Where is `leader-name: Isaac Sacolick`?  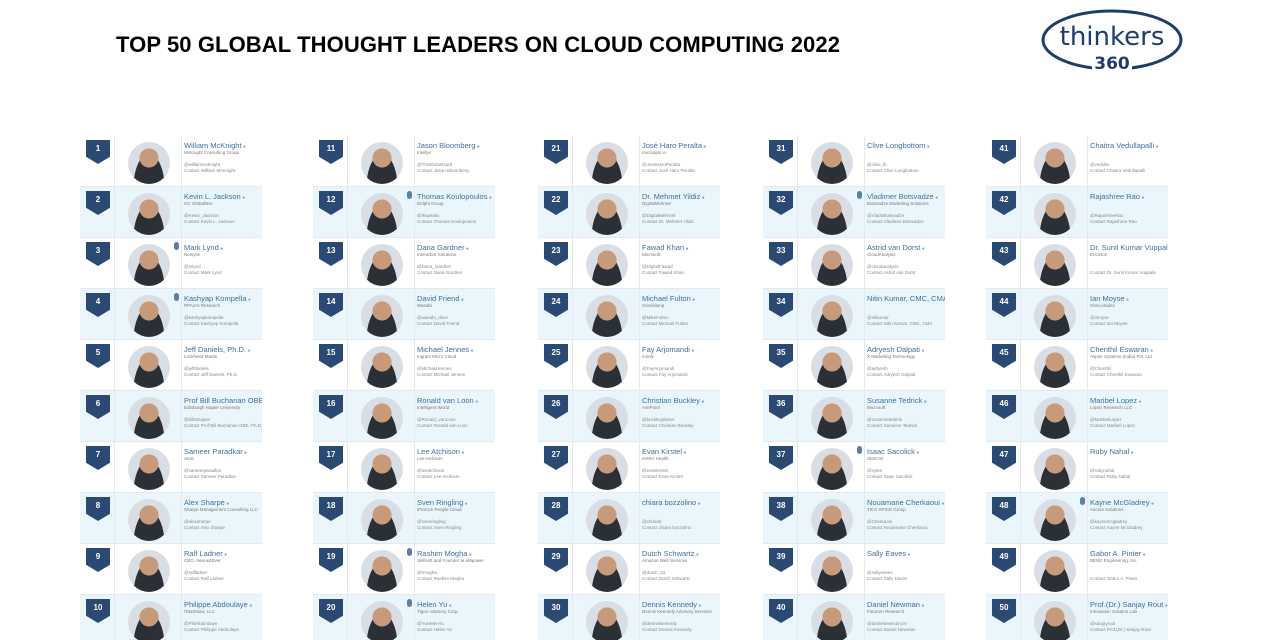 leader-name: Isaac Sacolick is located at coordinates (906, 451).